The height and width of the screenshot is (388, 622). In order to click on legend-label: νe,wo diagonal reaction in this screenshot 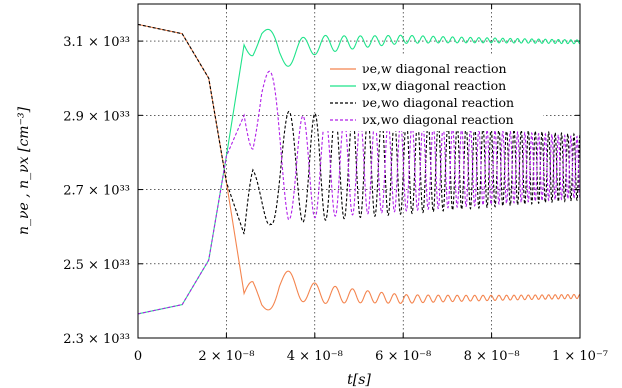, I will do `click(438, 102)`.